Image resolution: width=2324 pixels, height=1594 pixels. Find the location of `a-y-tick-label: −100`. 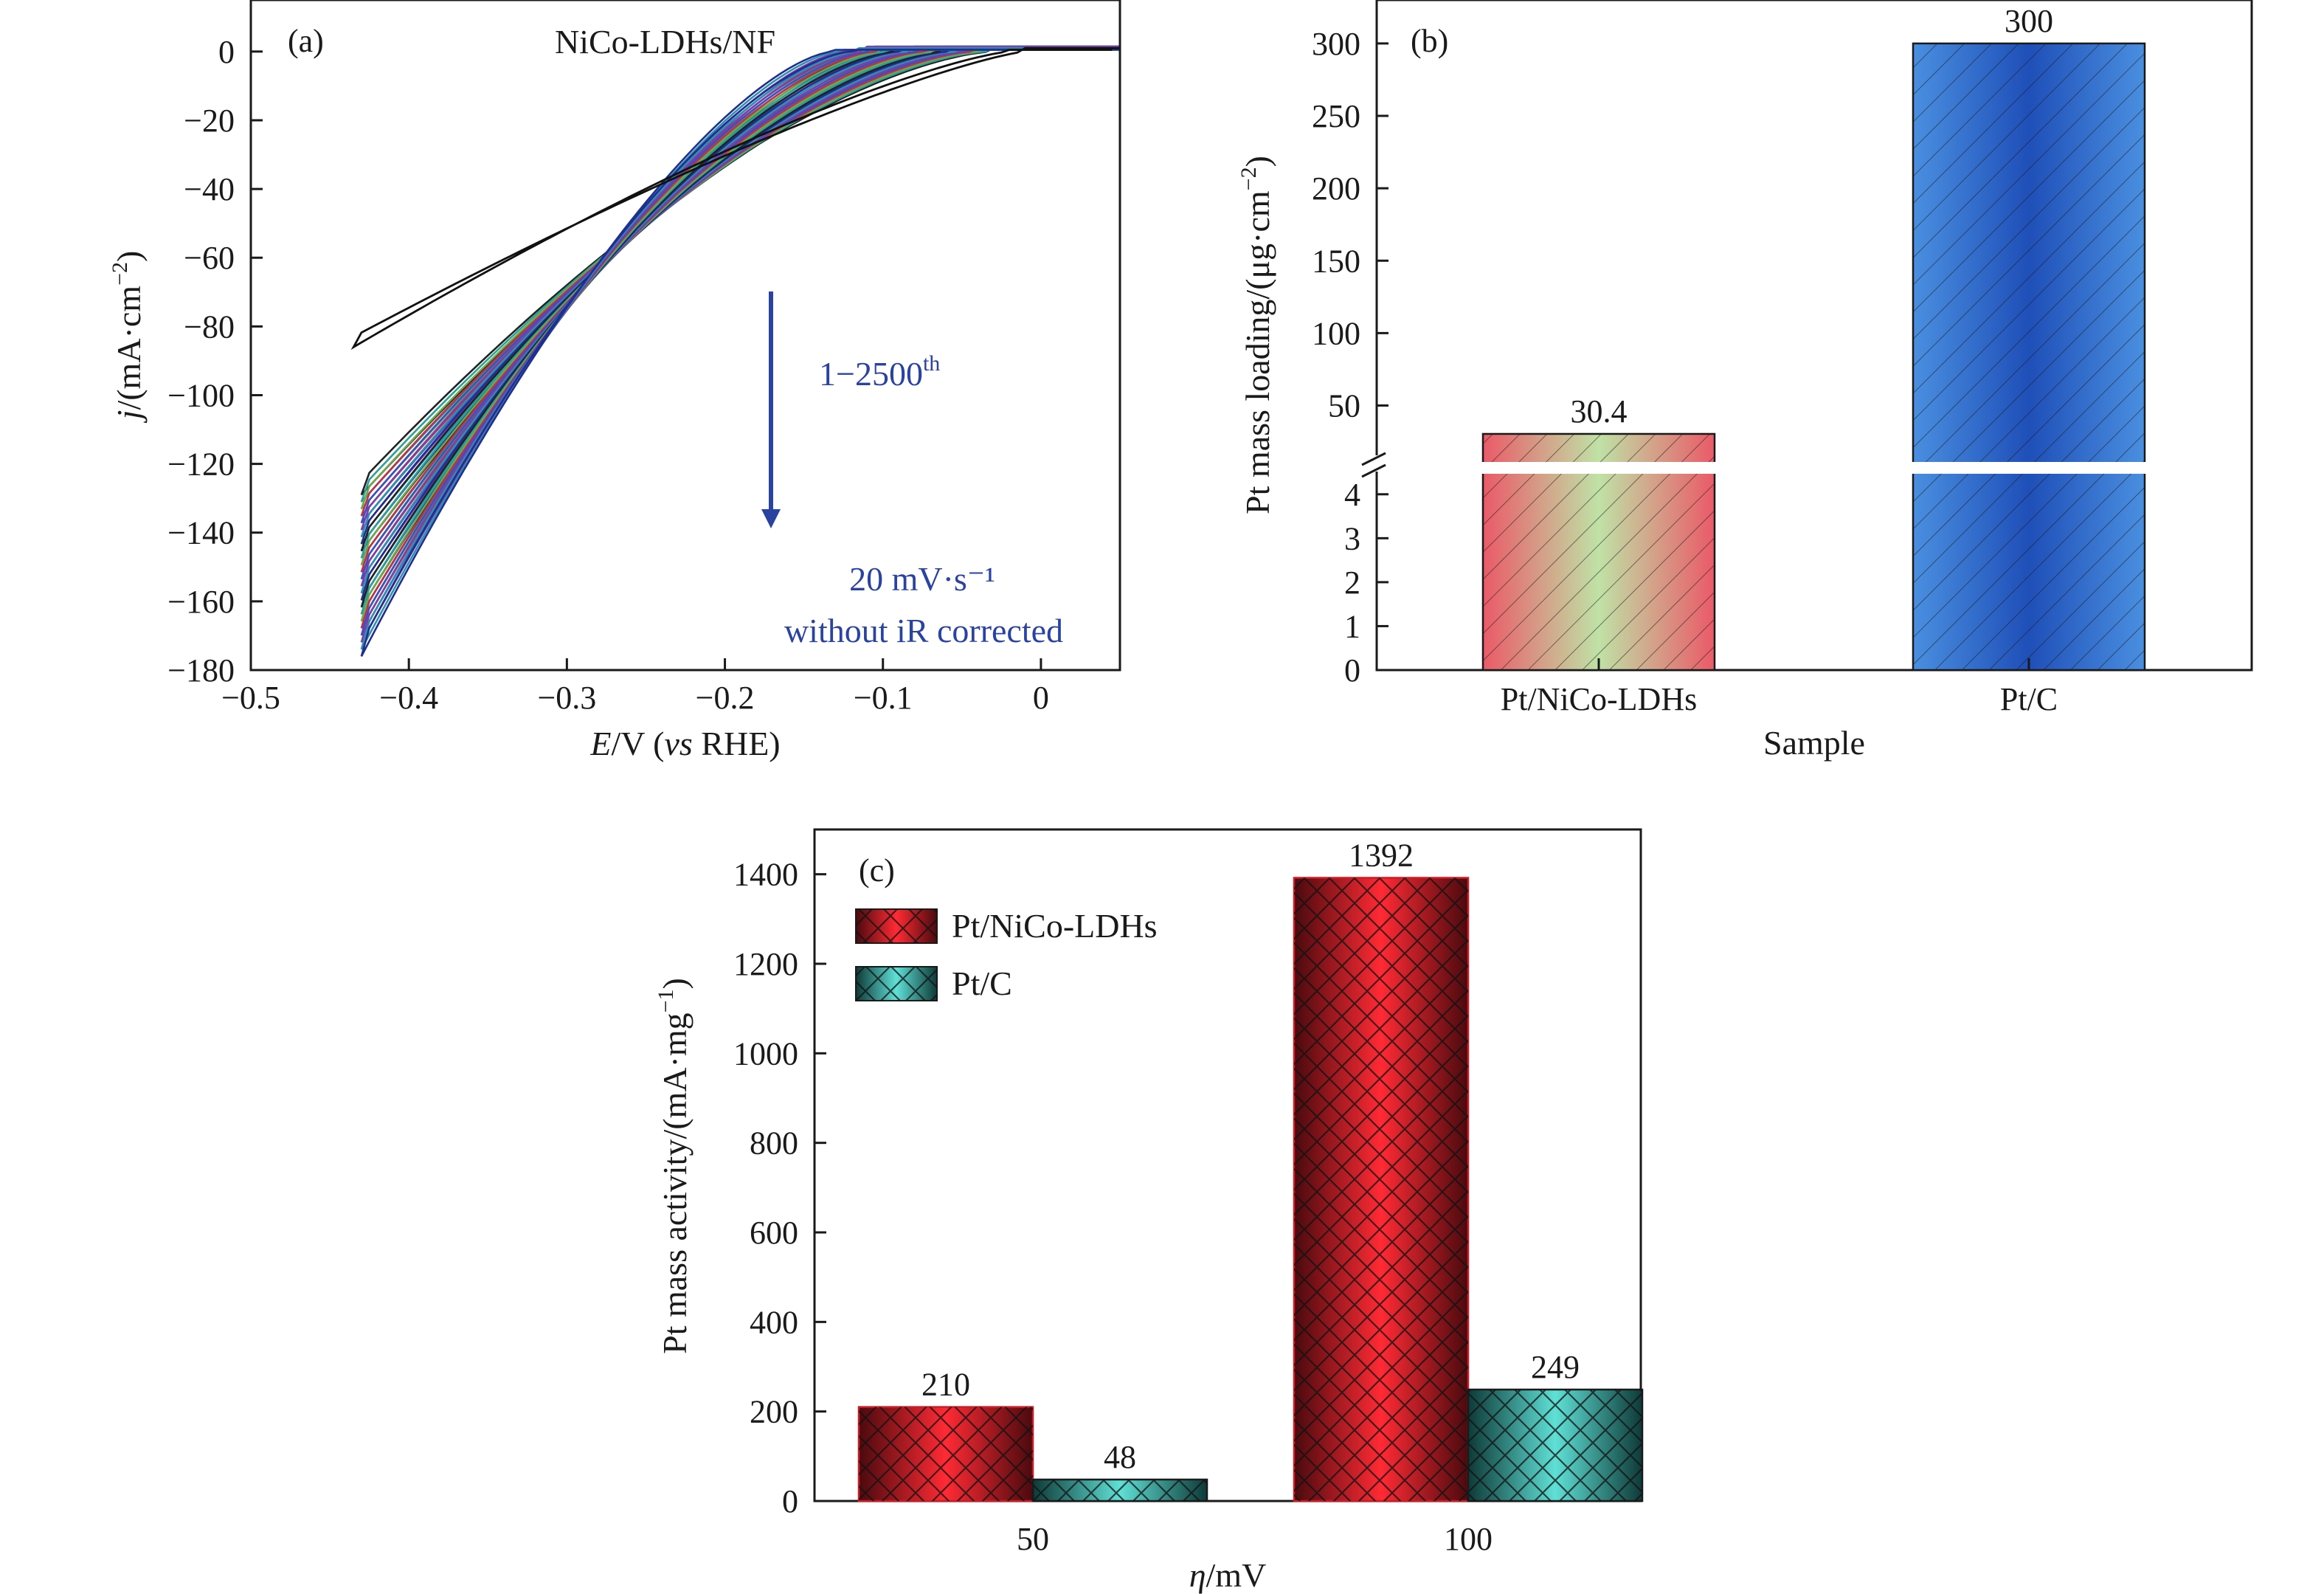

a-y-tick-label: −100 is located at coordinates (201, 395).